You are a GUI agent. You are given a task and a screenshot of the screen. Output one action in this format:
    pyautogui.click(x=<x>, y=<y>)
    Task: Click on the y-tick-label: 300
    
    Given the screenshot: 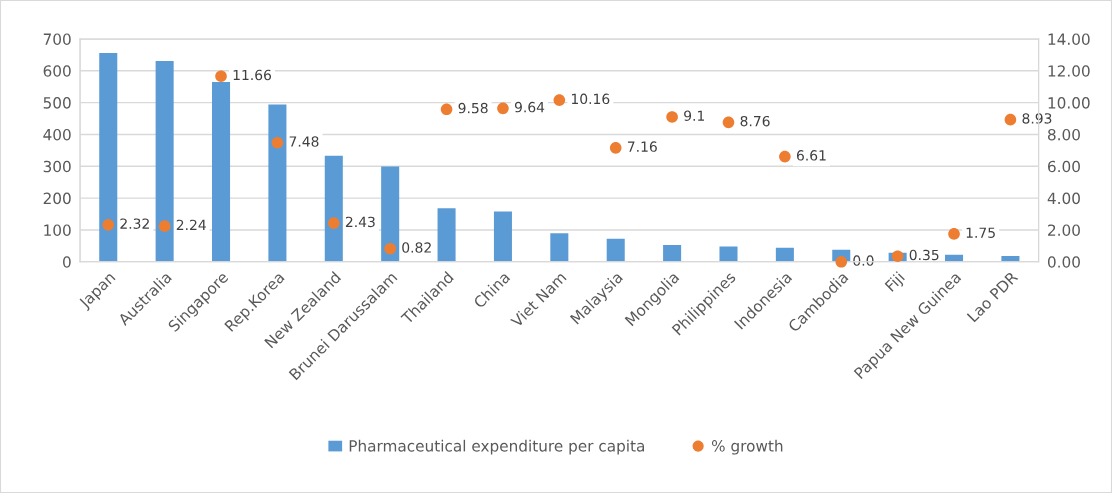 What is the action you would take?
    pyautogui.click(x=57, y=166)
    